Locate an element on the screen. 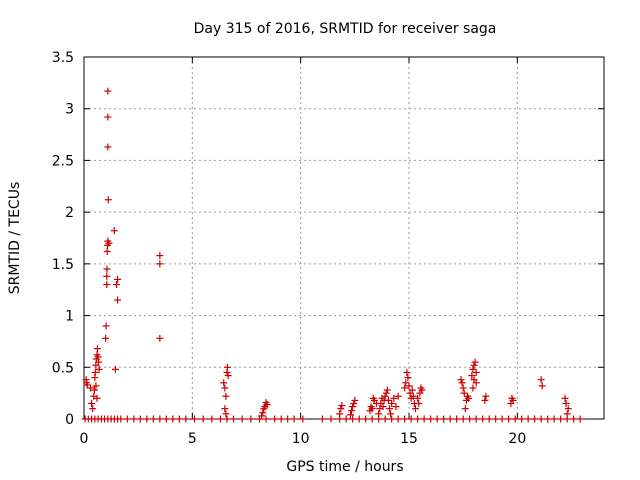  x-tick-label: 20 is located at coordinates (517, 439).